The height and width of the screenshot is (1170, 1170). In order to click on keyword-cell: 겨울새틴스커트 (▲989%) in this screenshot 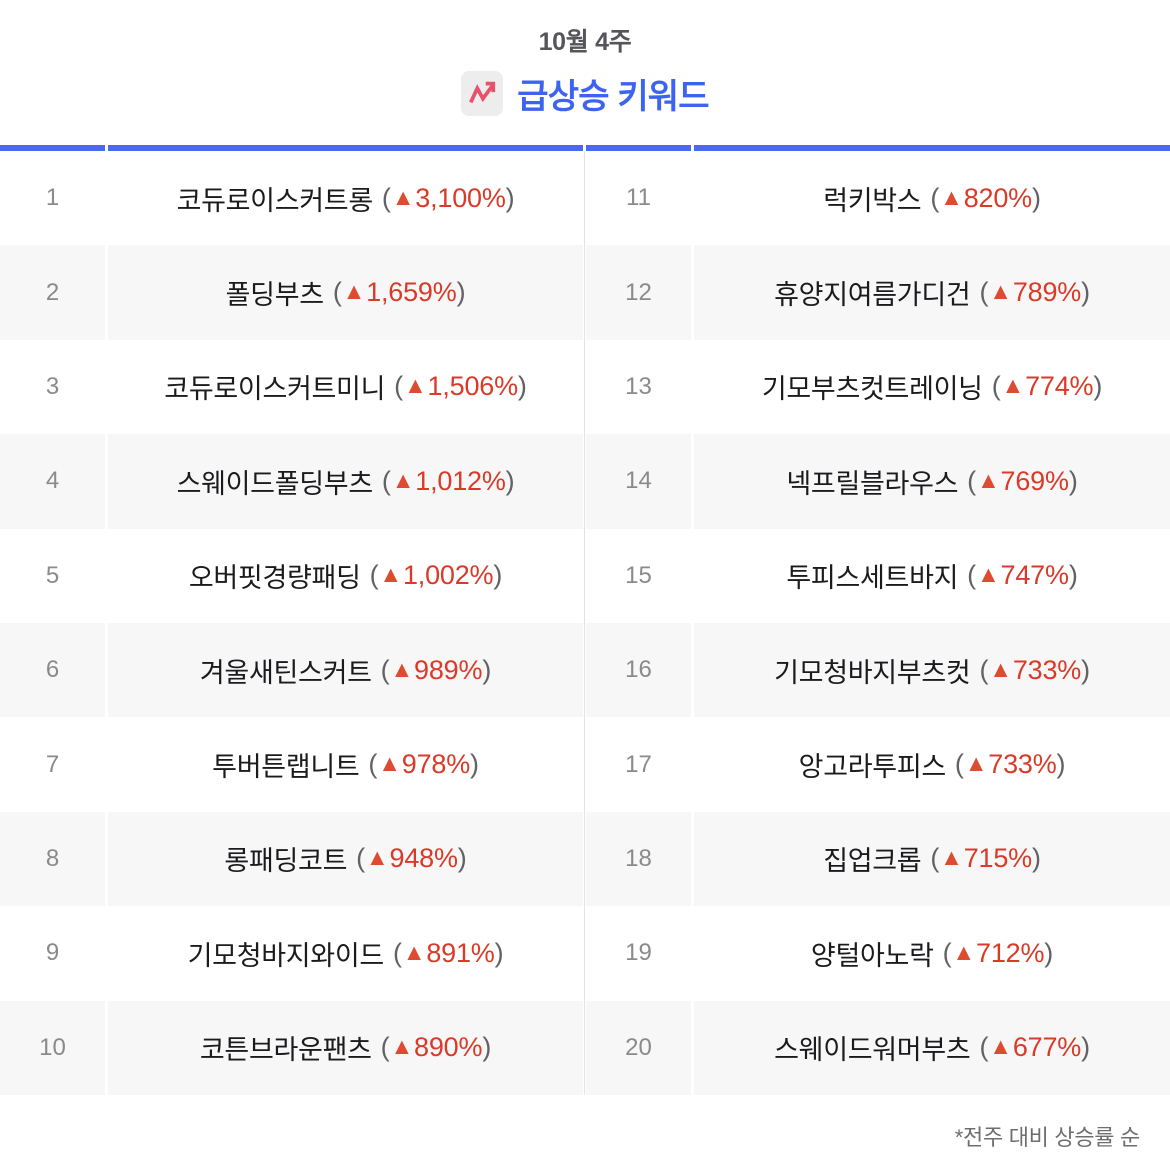, I will do `click(345, 670)`.